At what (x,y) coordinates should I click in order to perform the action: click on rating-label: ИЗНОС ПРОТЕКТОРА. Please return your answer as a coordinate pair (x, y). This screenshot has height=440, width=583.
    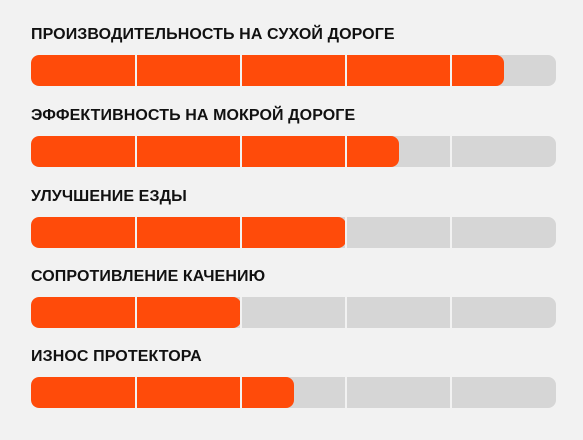
    Looking at the image, I should click on (116, 356).